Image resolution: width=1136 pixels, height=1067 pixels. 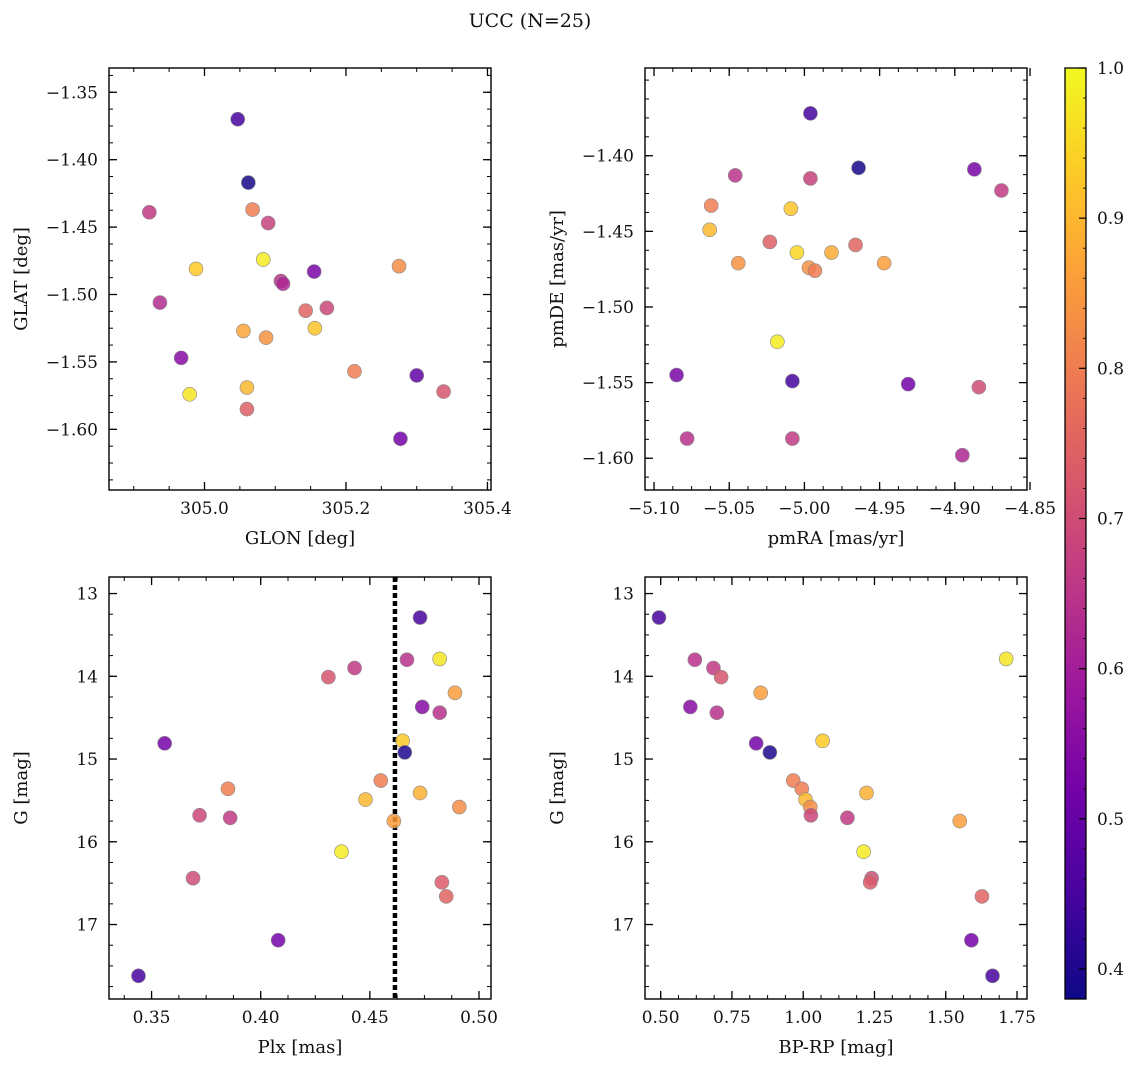 What do you see at coordinates (804, 509) in the screenshot?
I see `x-tick-label: −5.00` at bounding box center [804, 509].